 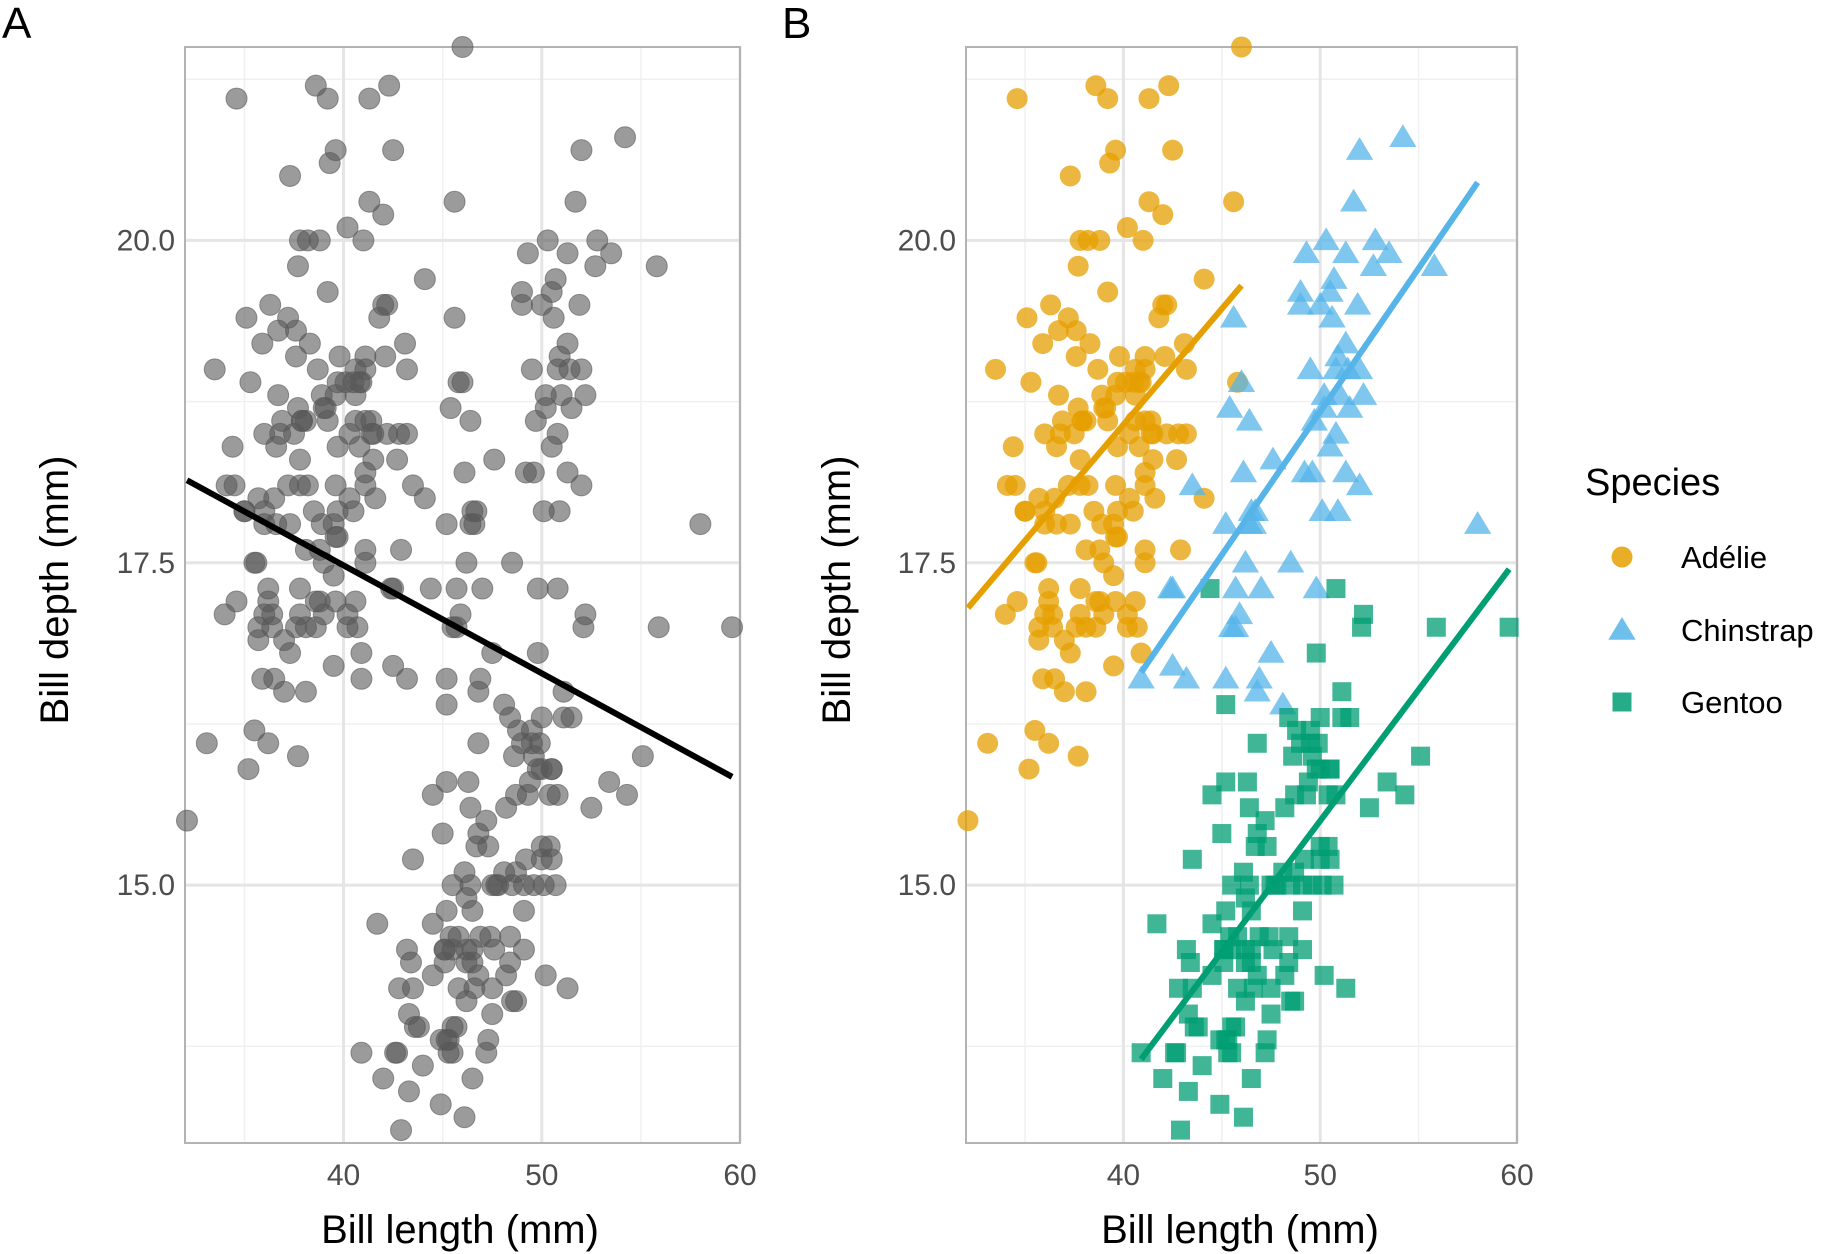 I want to click on panel-b-y-tick-label: 15.0, so click(x=927, y=885).